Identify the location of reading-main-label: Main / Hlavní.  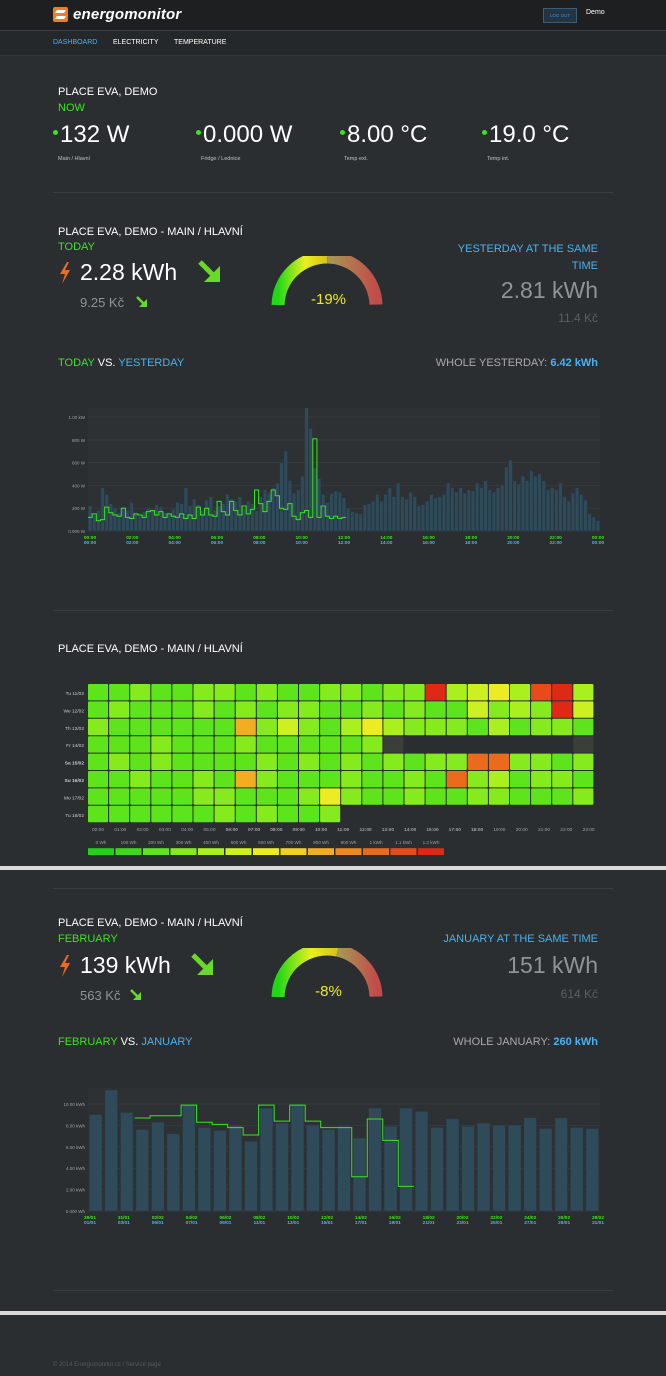
(74, 159).